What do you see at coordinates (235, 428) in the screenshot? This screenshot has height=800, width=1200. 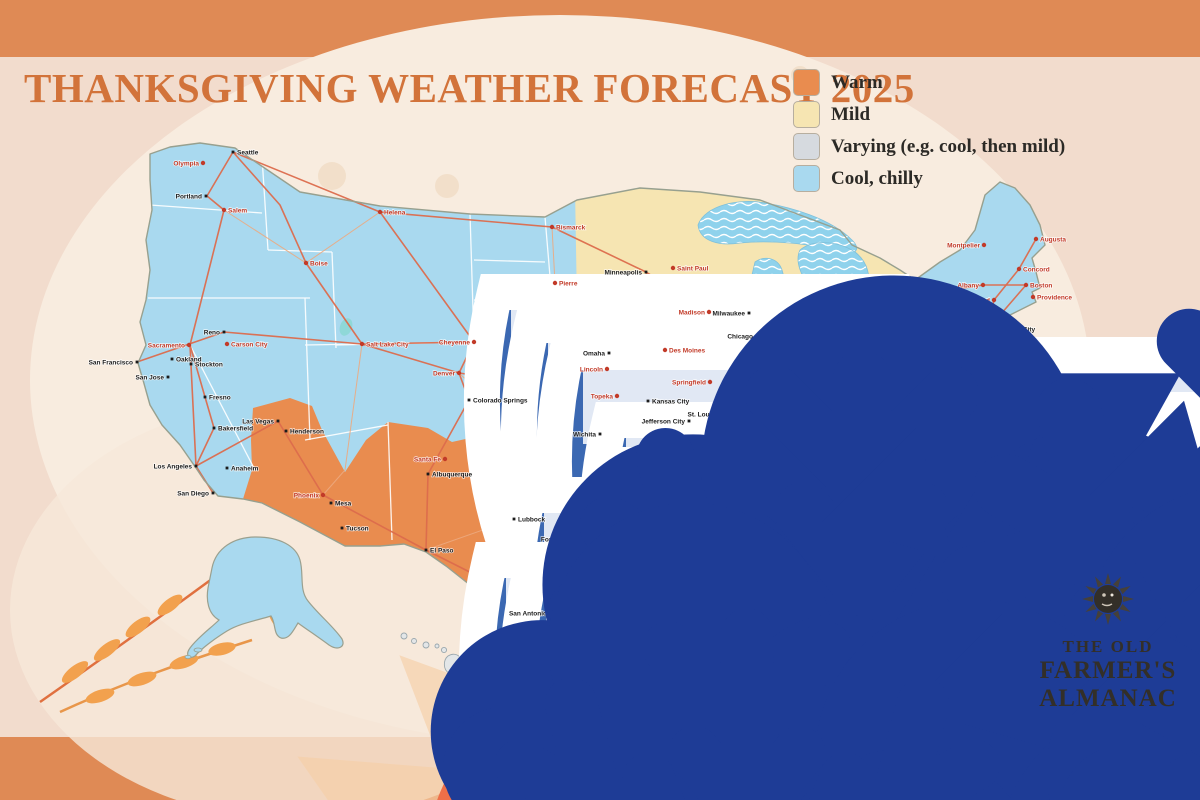 I see `city-label: Bakersfield` at bounding box center [235, 428].